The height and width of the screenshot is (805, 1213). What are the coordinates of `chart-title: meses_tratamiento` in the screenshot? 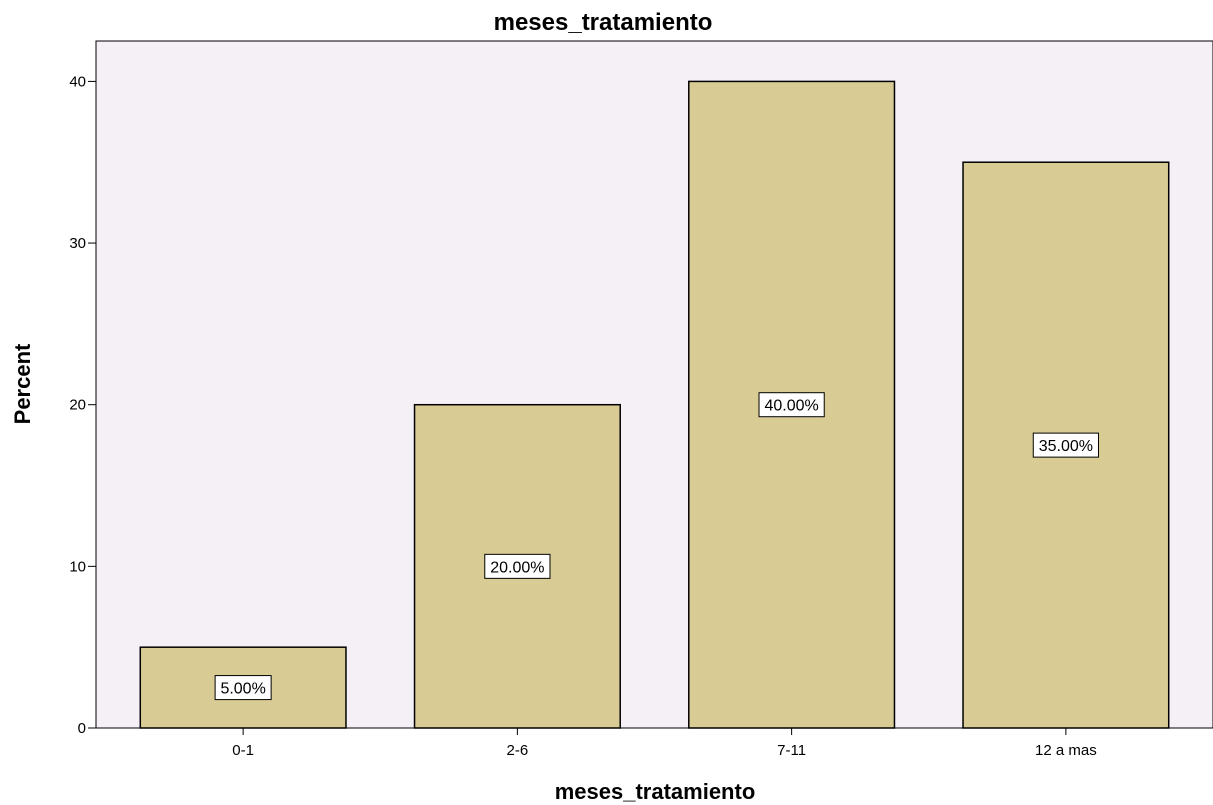 It's located at (603, 22).